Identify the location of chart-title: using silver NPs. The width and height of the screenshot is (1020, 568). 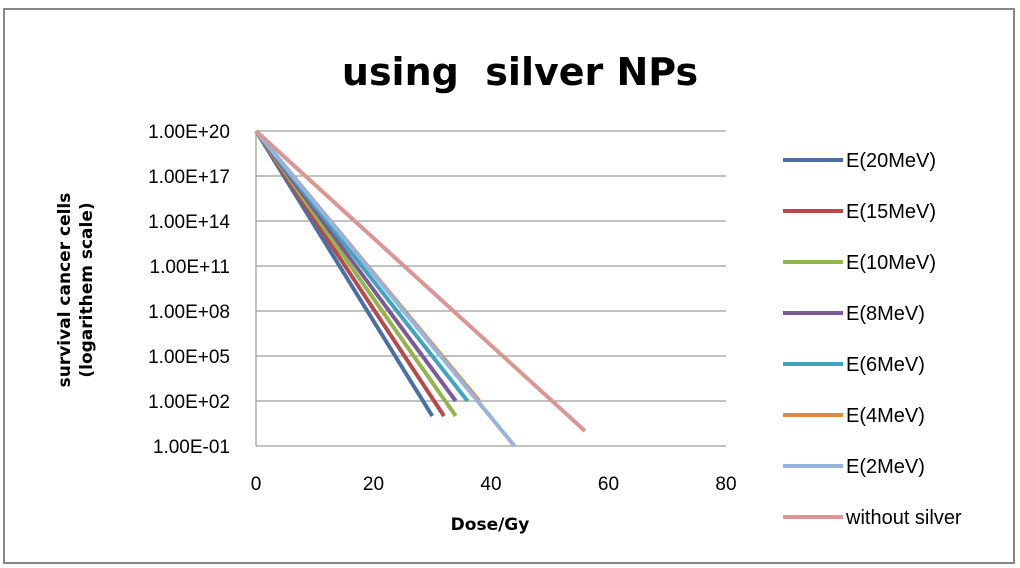
(520, 72).